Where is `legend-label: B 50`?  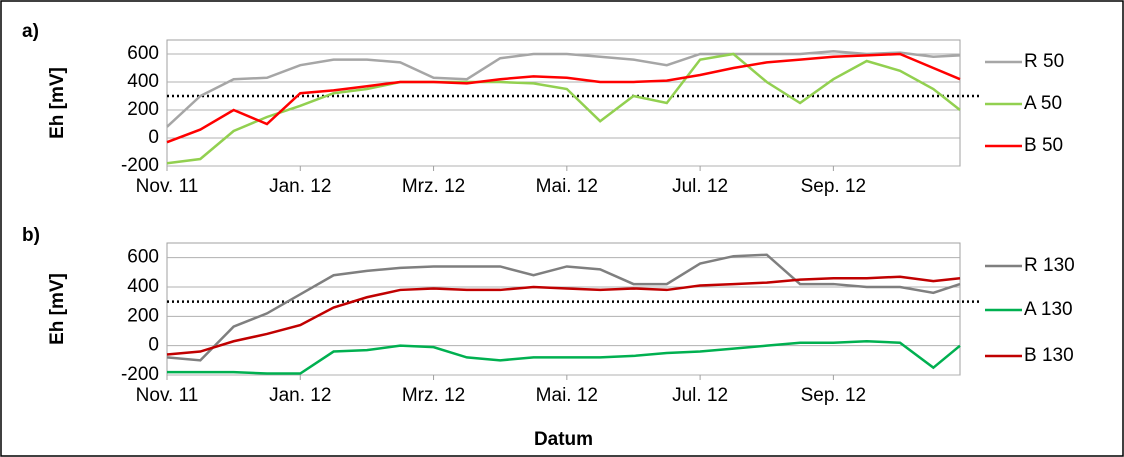 legend-label: B 50 is located at coordinates (1043, 145).